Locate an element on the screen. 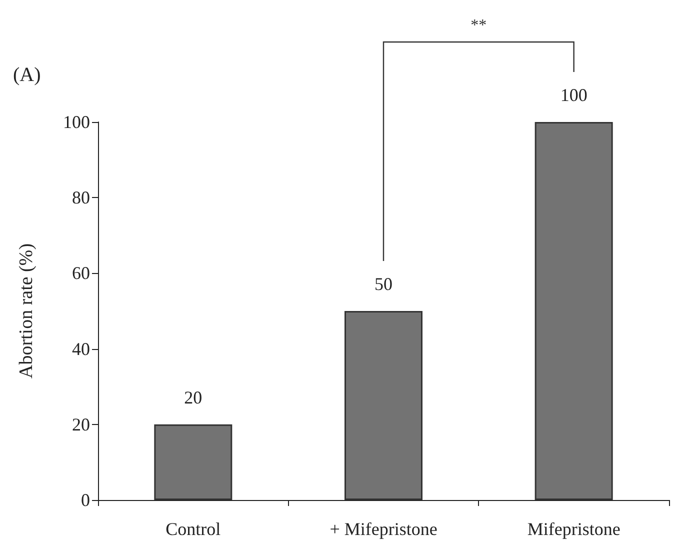 This screenshot has height=551, width=679. x-tick-label: Mifepristone is located at coordinates (573, 529).